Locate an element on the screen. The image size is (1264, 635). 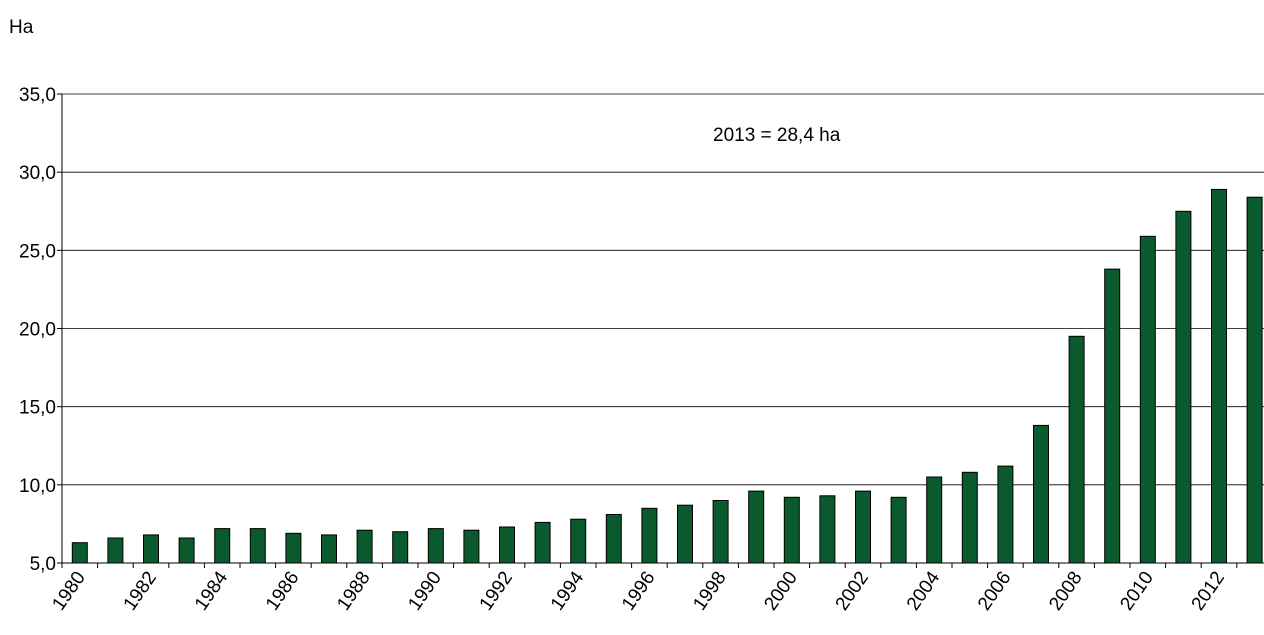
bar-2011 is located at coordinates (1183, 387).